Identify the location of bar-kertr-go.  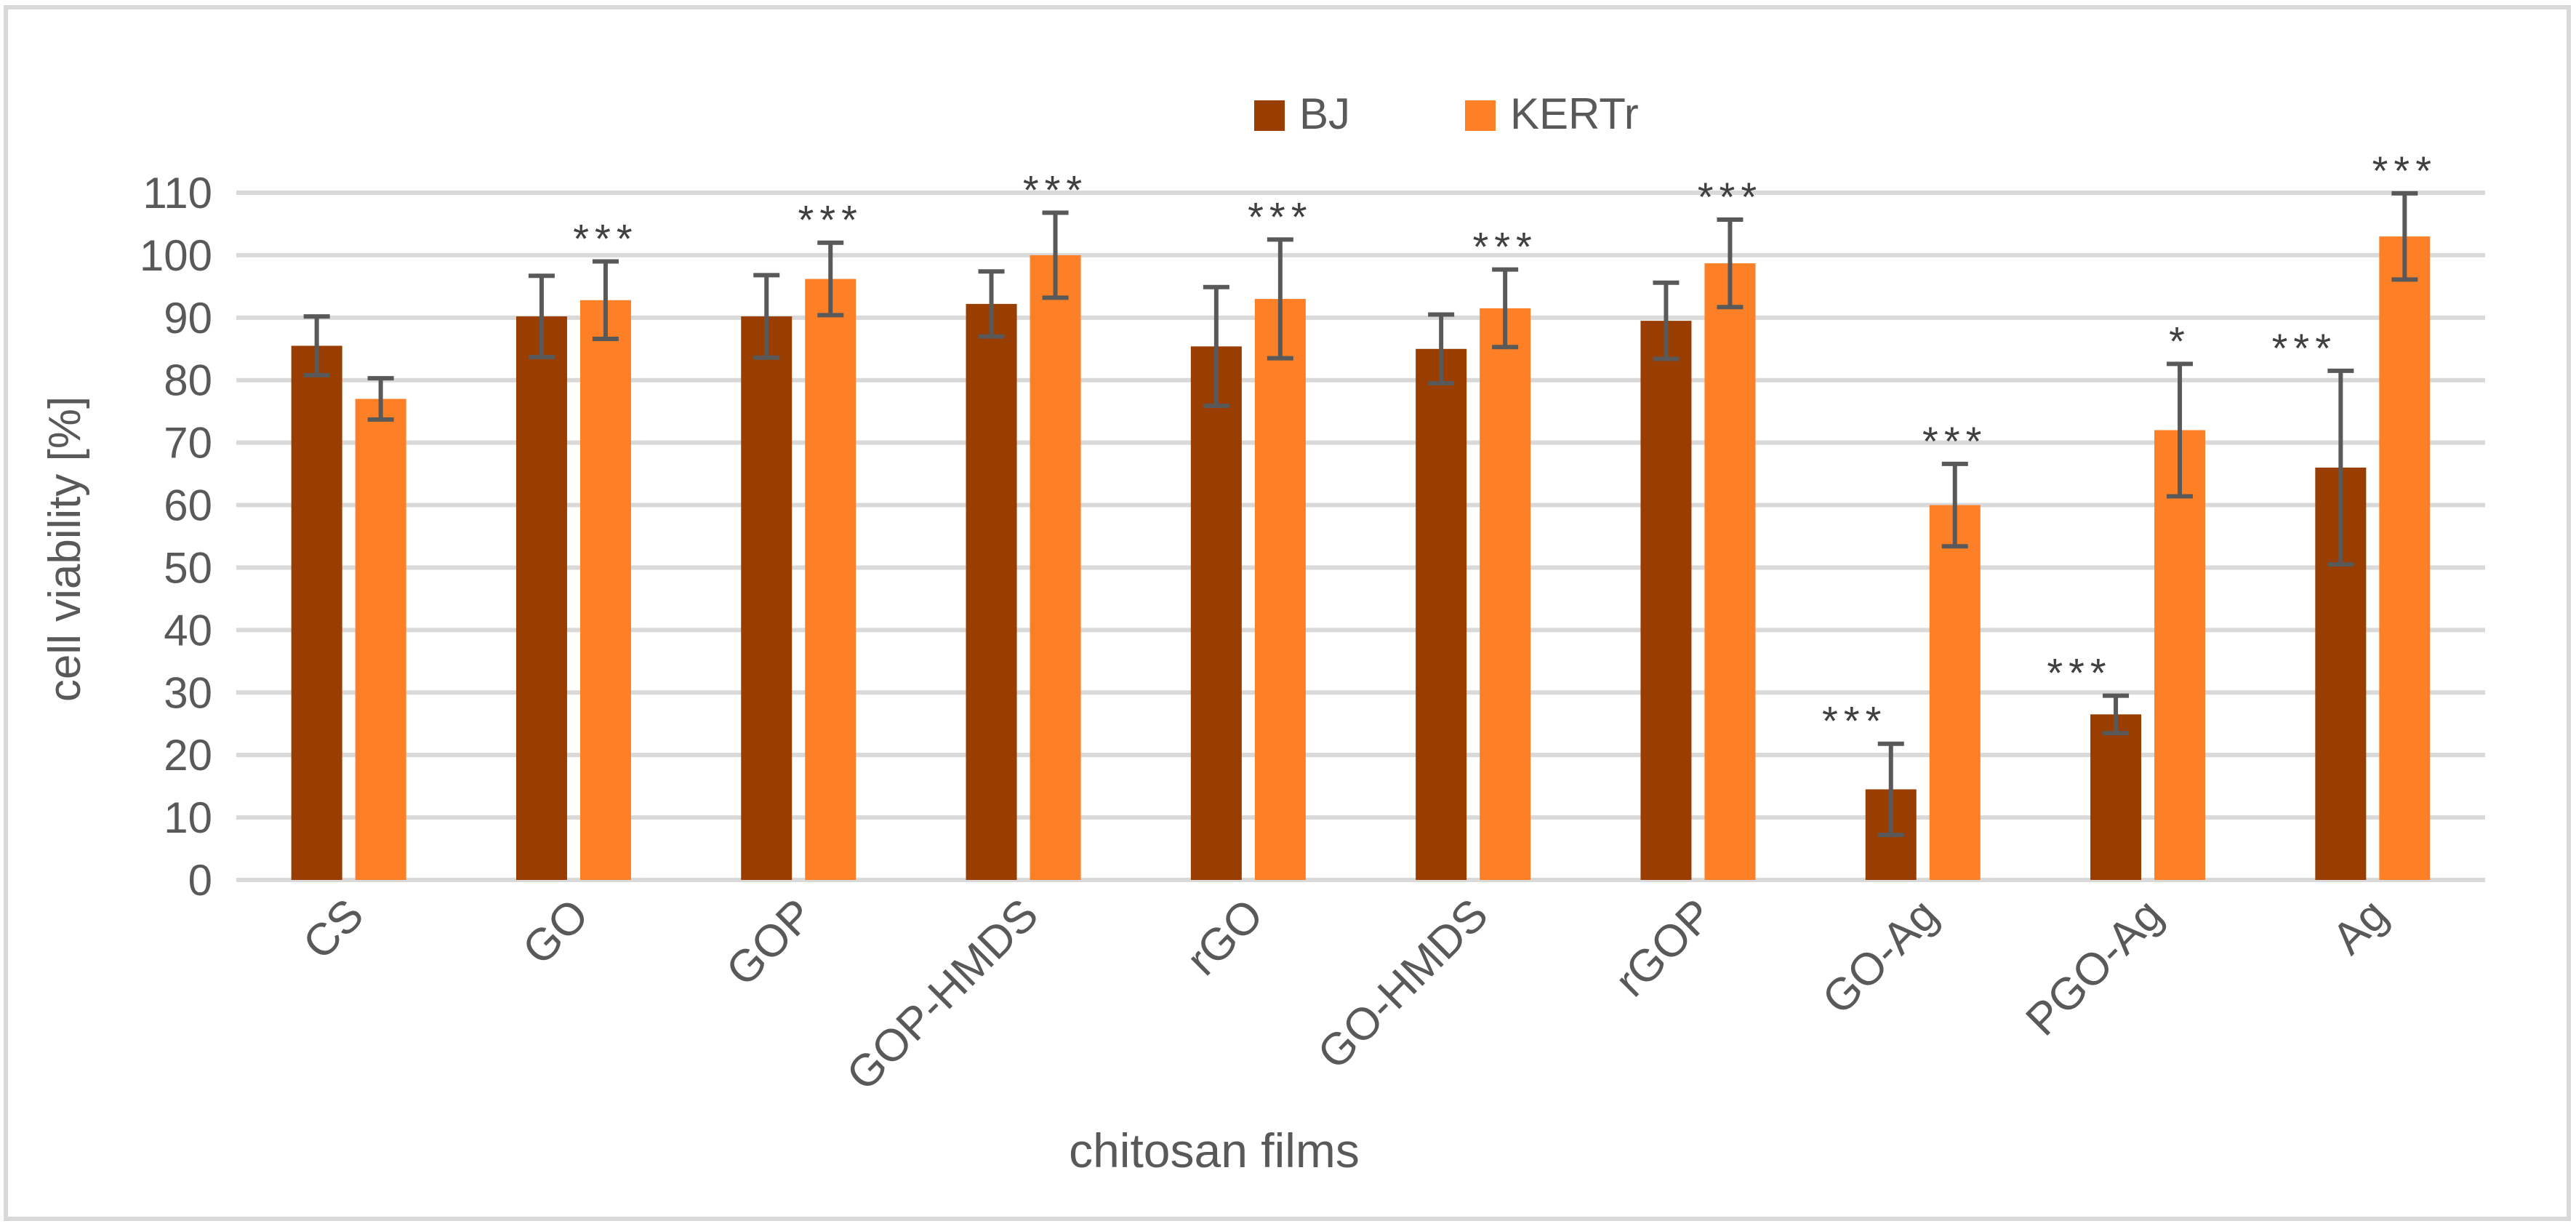
(605, 590).